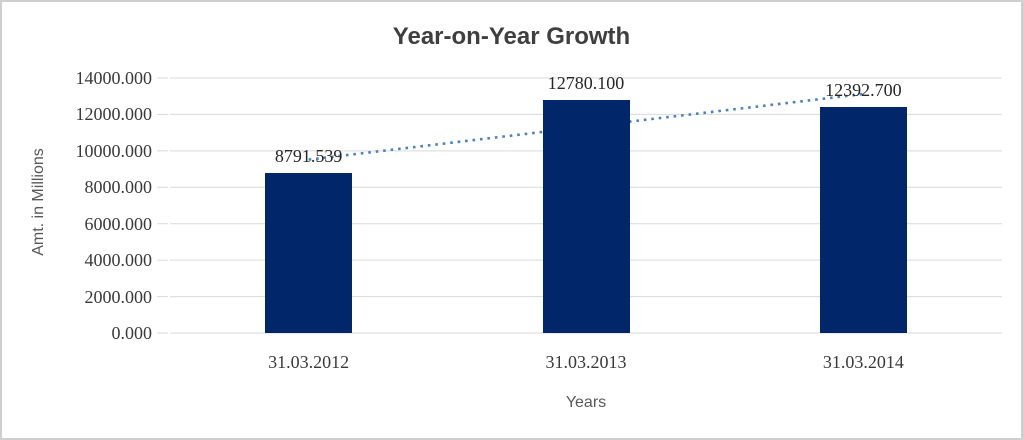 This screenshot has width=1023, height=440. I want to click on y-tick-label: 0.000, so click(132, 333).